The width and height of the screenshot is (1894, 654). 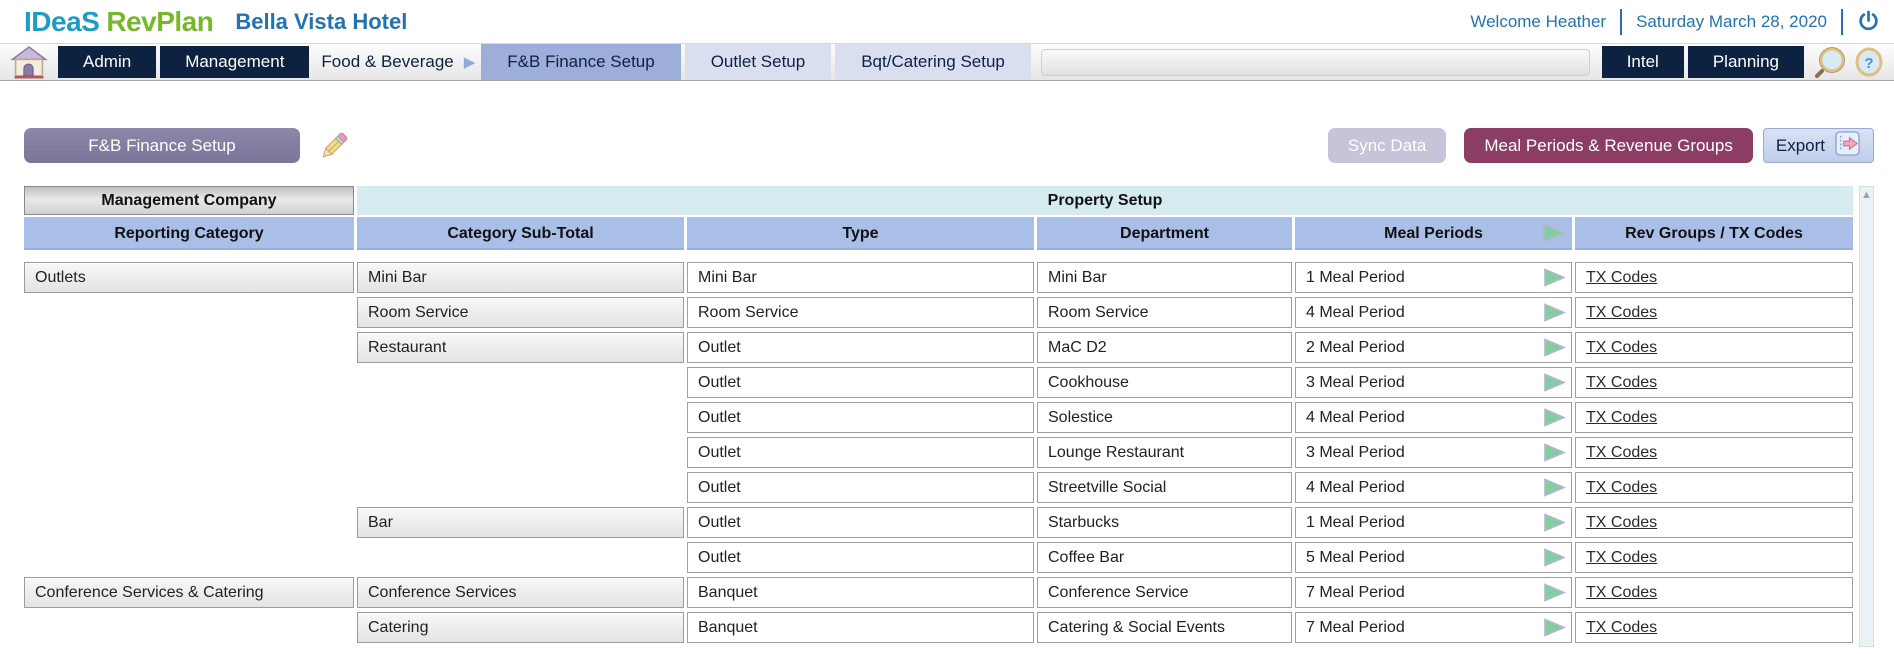 What do you see at coordinates (1866, 416) in the screenshot?
I see `vertical-scrollbar: ▲` at bounding box center [1866, 416].